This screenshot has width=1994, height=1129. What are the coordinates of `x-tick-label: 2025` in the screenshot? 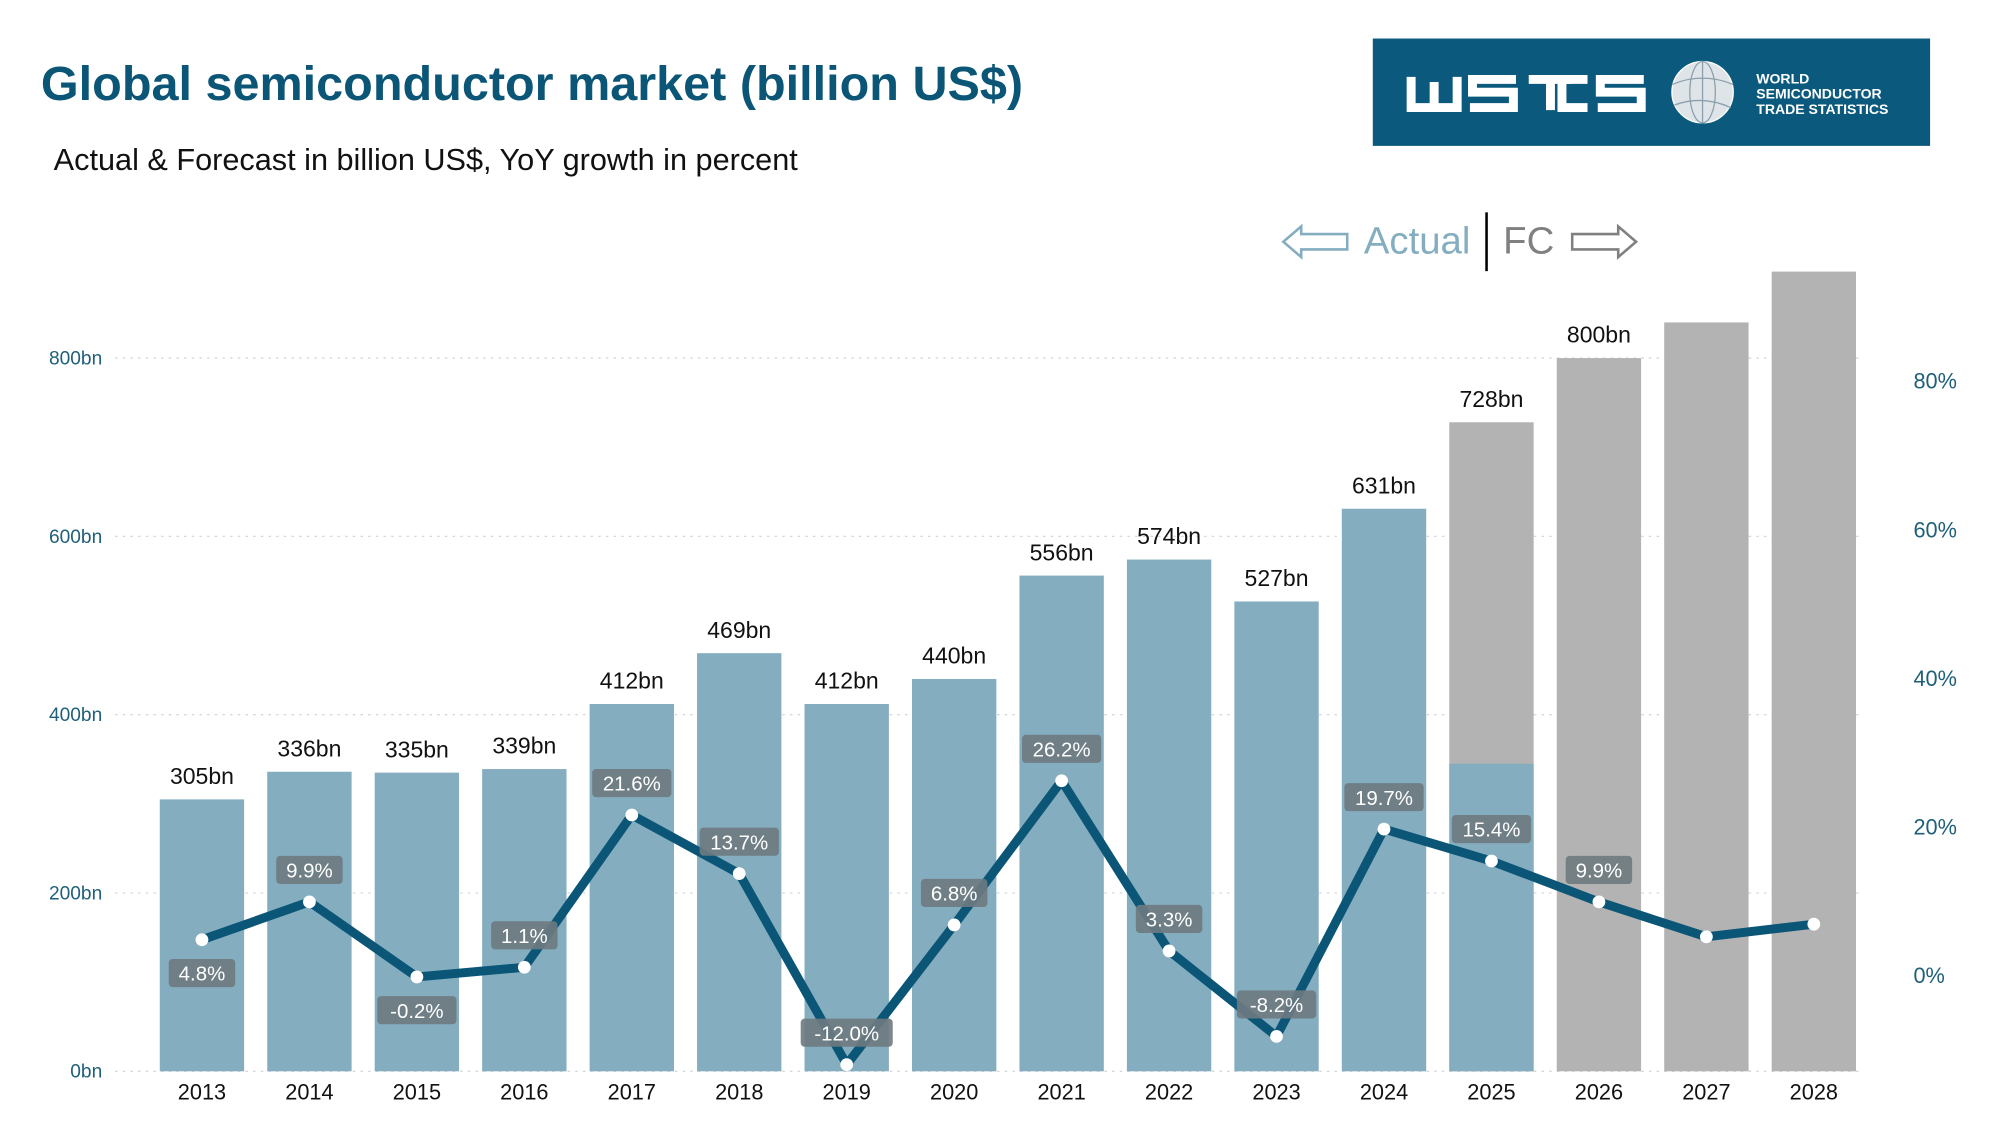 It's located at (1491, 1091).